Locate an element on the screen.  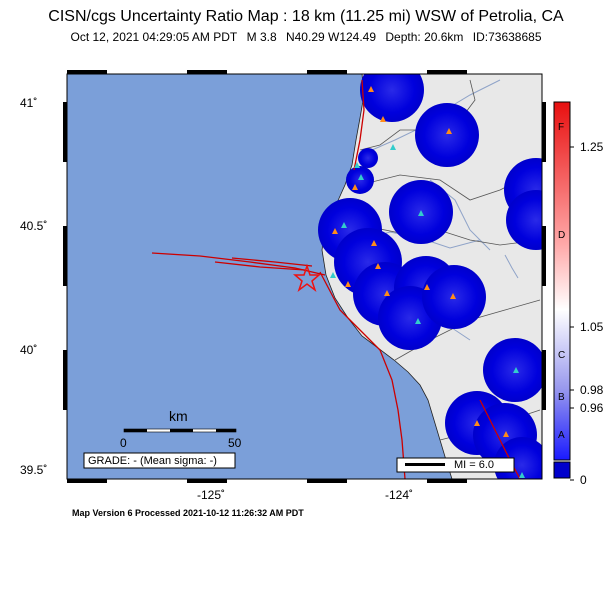
epicenter-star is located at coordinates (307, 278).